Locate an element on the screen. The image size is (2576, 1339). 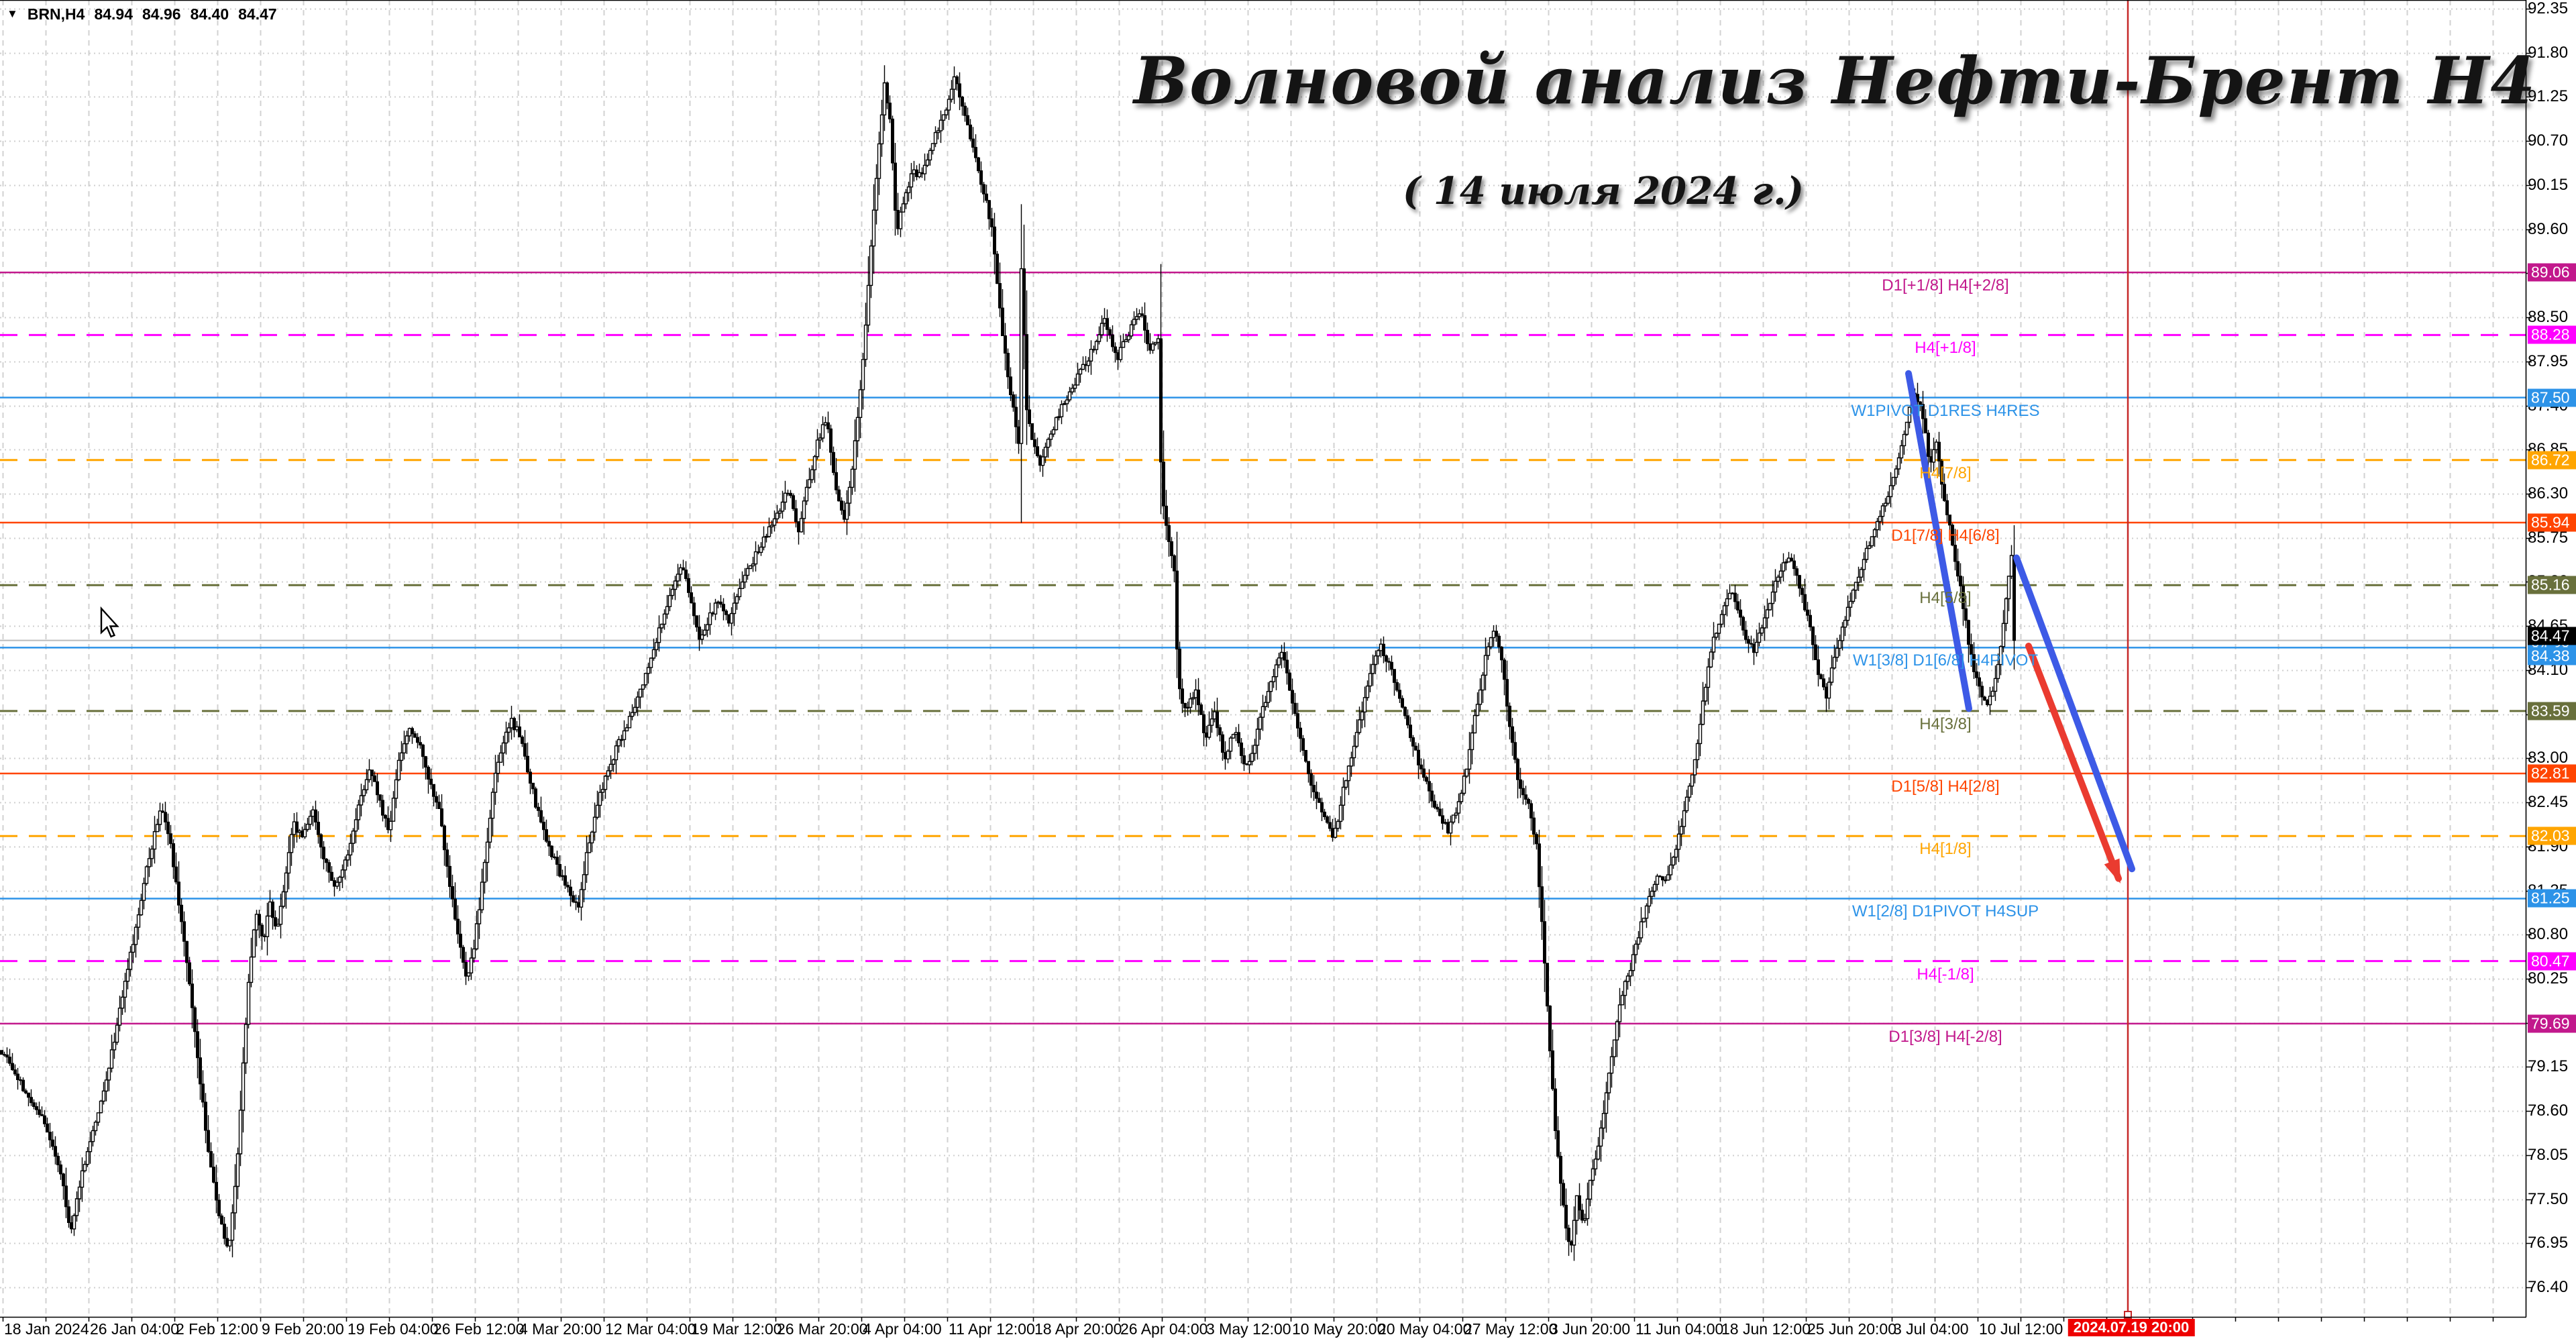
time-label: 20 May 04:00 is located at coordinates (1425, 1329).